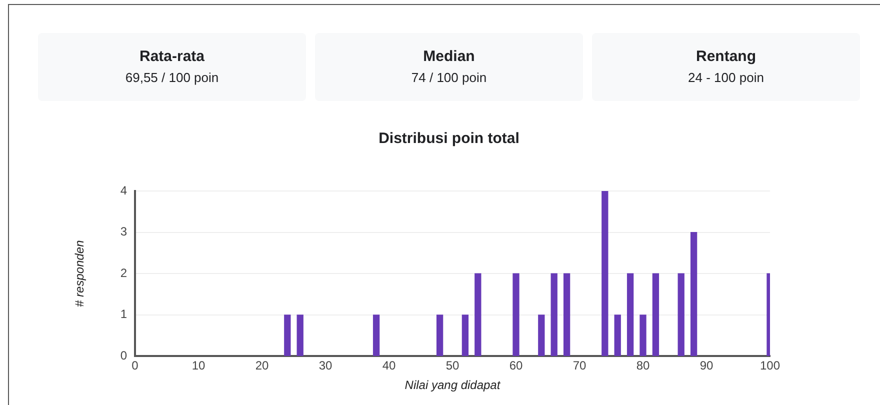 This screenshot has width=880, height=405. I want to click on text: 74 / 100 poin, so click(449, 77).